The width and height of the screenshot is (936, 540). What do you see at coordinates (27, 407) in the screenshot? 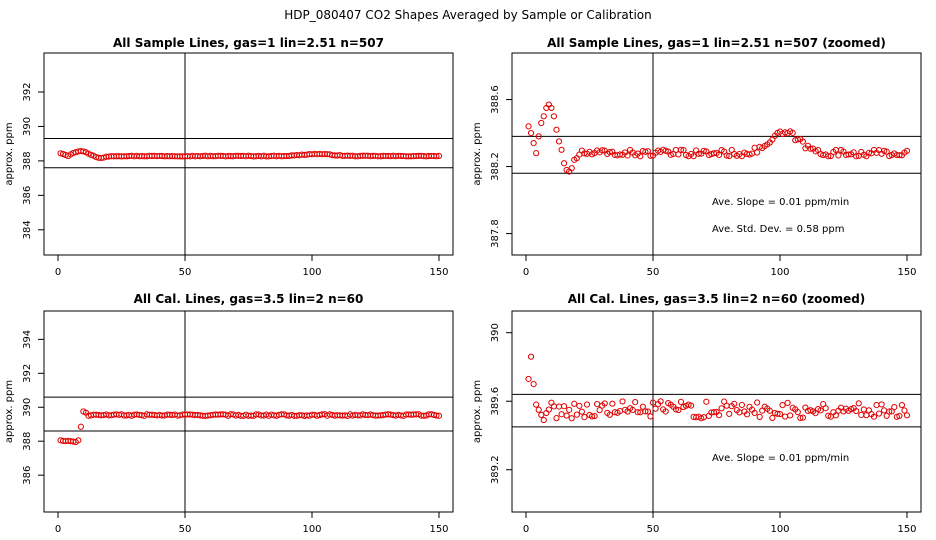
I see `y-tick-label: 390` at bounding box center [27, 407].